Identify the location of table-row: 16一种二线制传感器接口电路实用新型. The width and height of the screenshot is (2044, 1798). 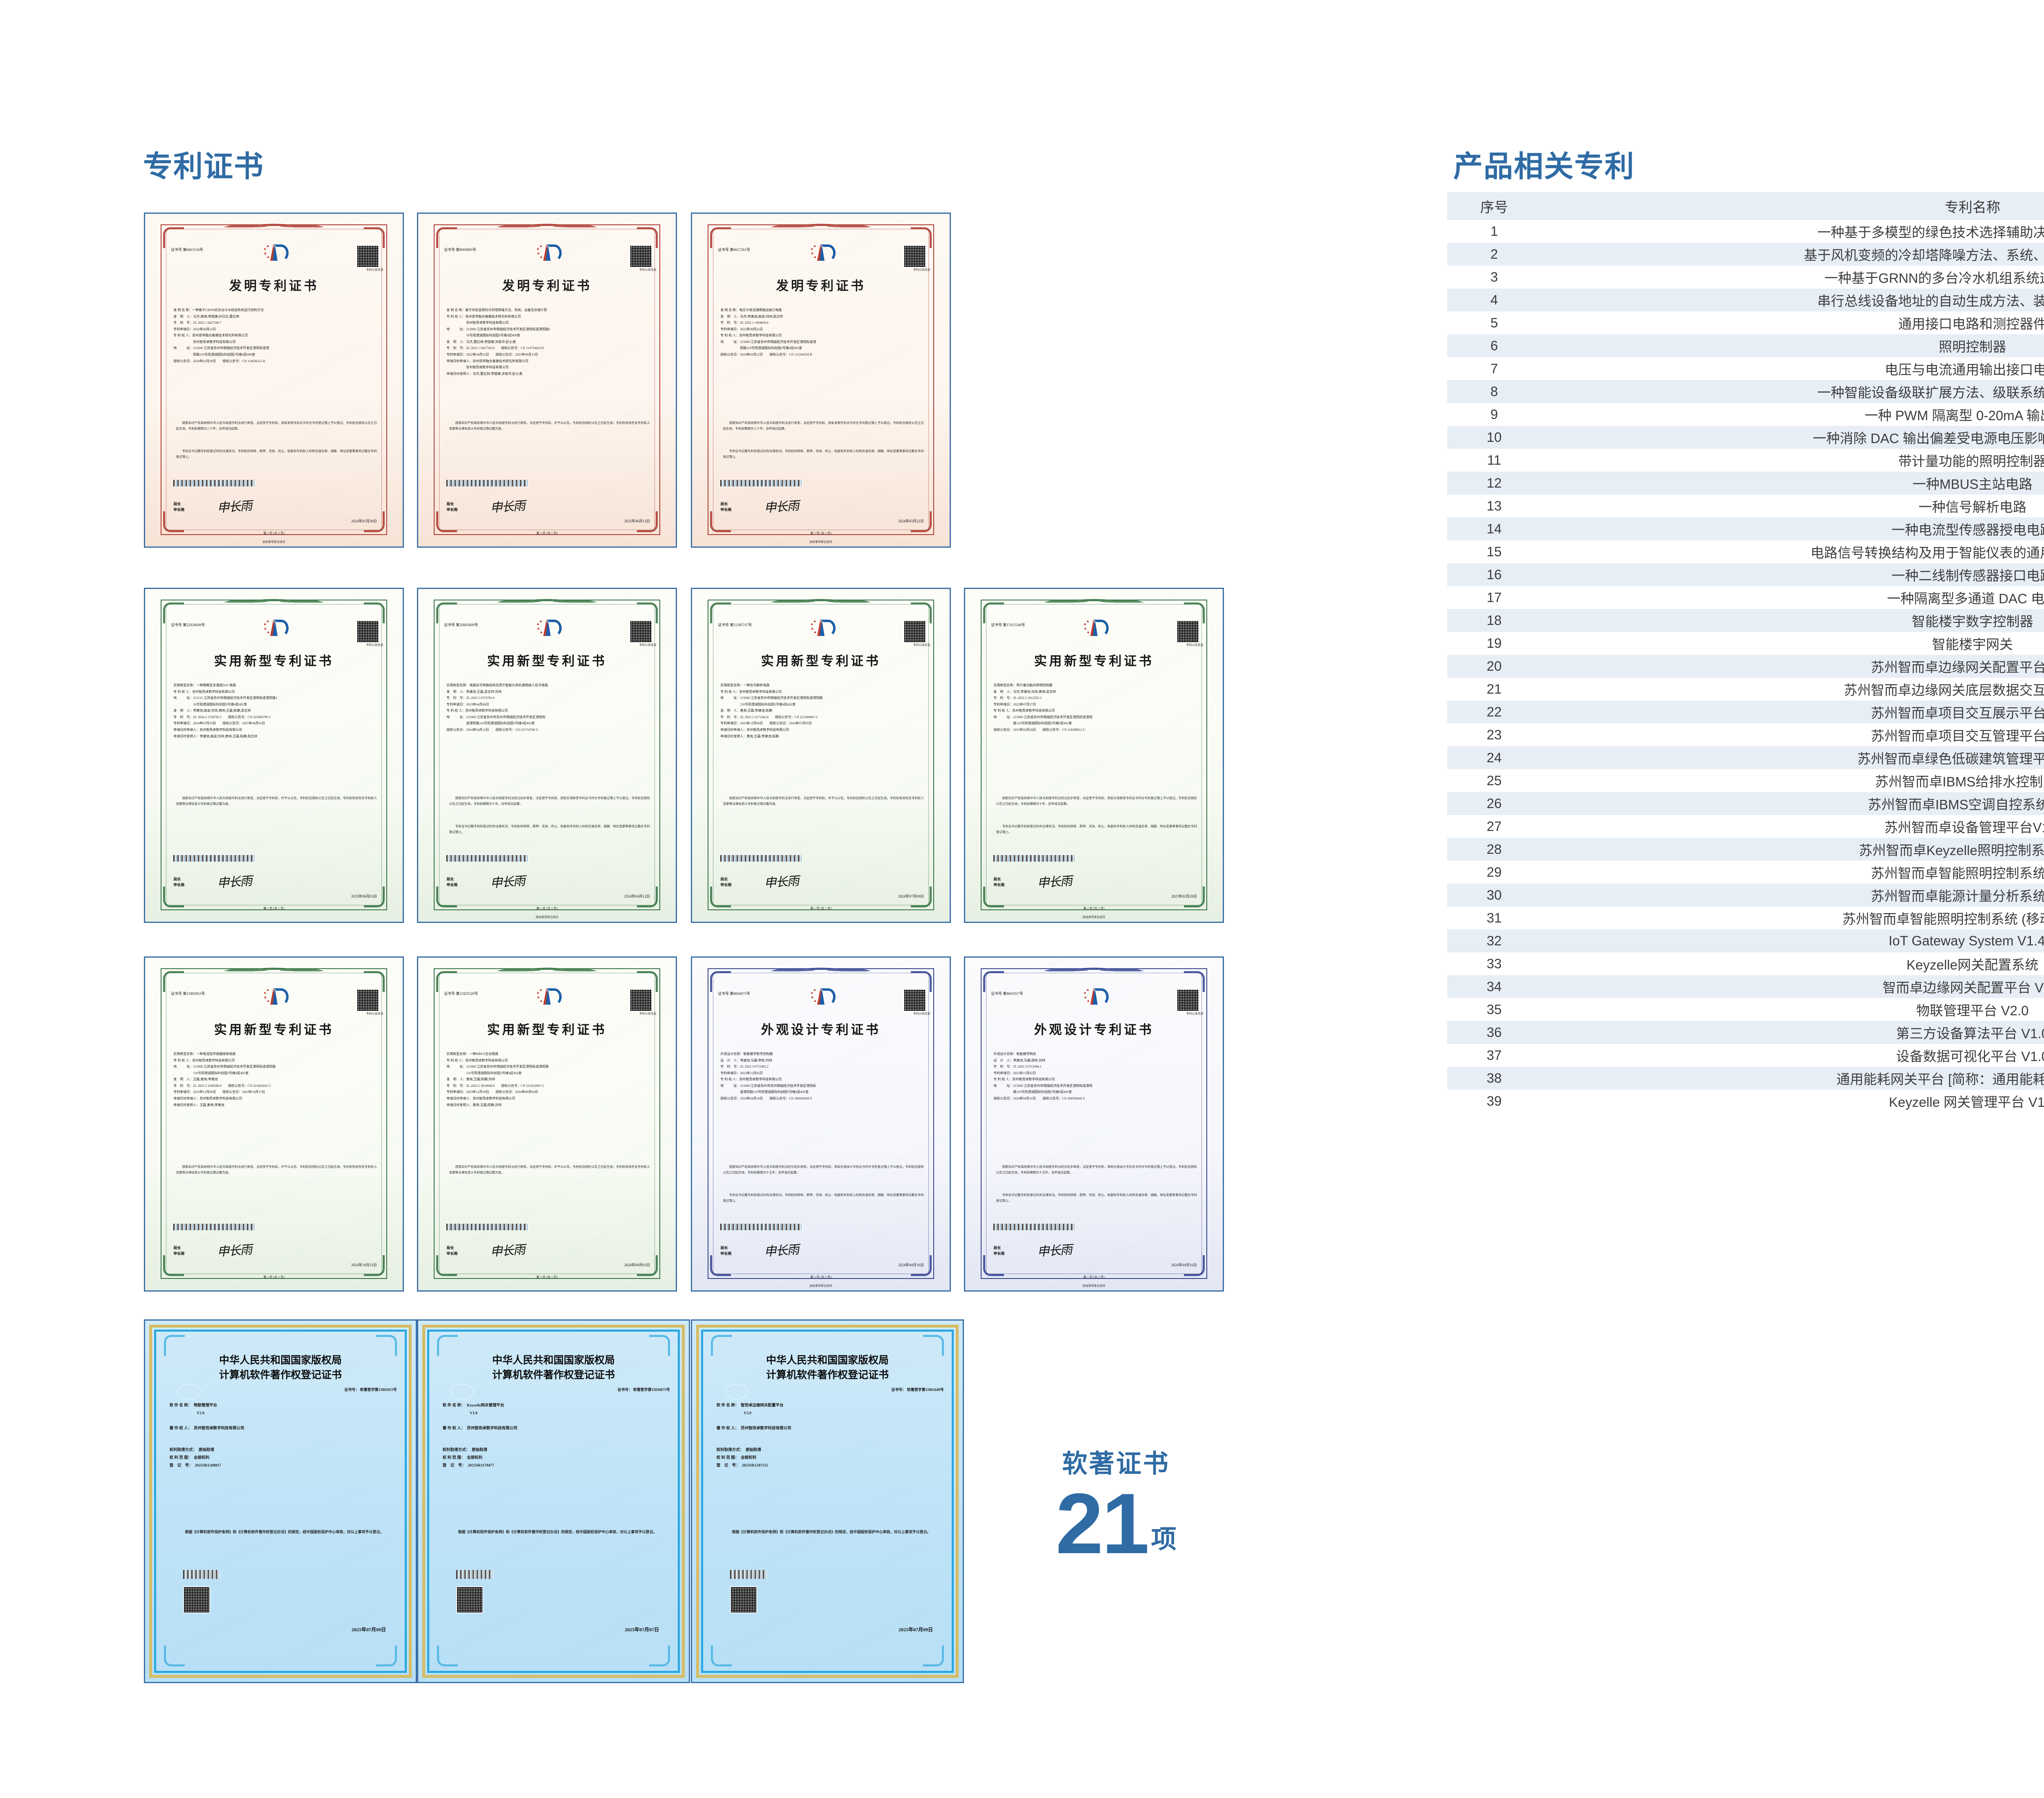
(1745, 574).